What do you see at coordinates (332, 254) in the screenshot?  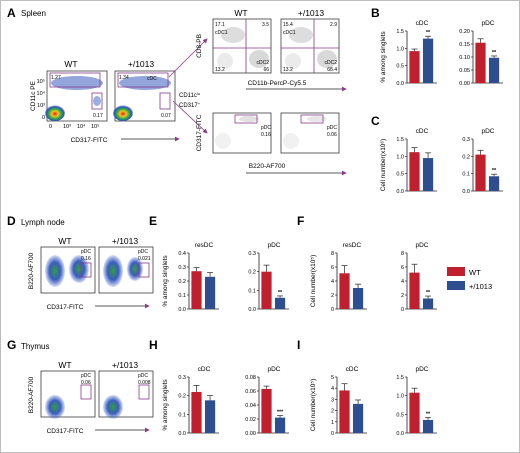 I see `y-tick-label: 8` at bounding box center [332, 254].